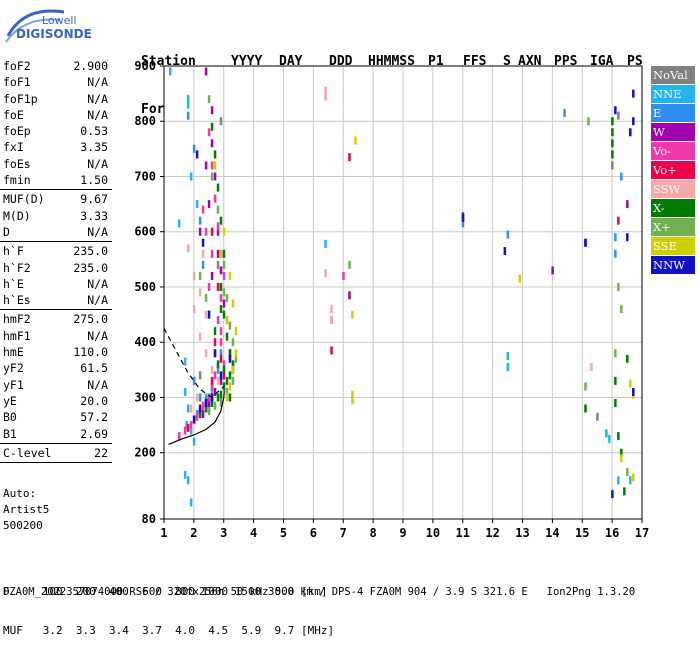  What do you see at coordinates (507, 61) in the screenshot?
I see `header-label-7: S` at bounding box center [507, 61].